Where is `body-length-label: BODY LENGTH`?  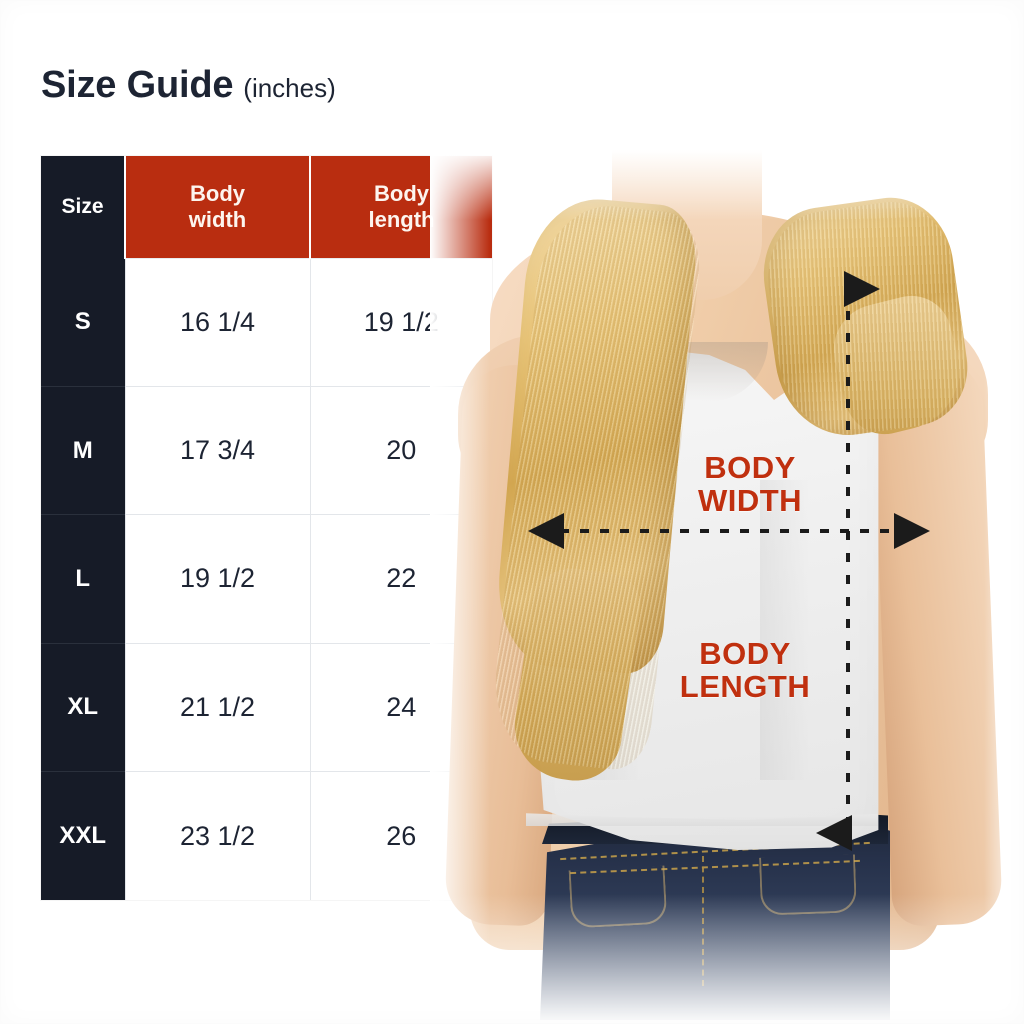 body-length-label: BODY LENGTH is located at coordinates (745, 670).